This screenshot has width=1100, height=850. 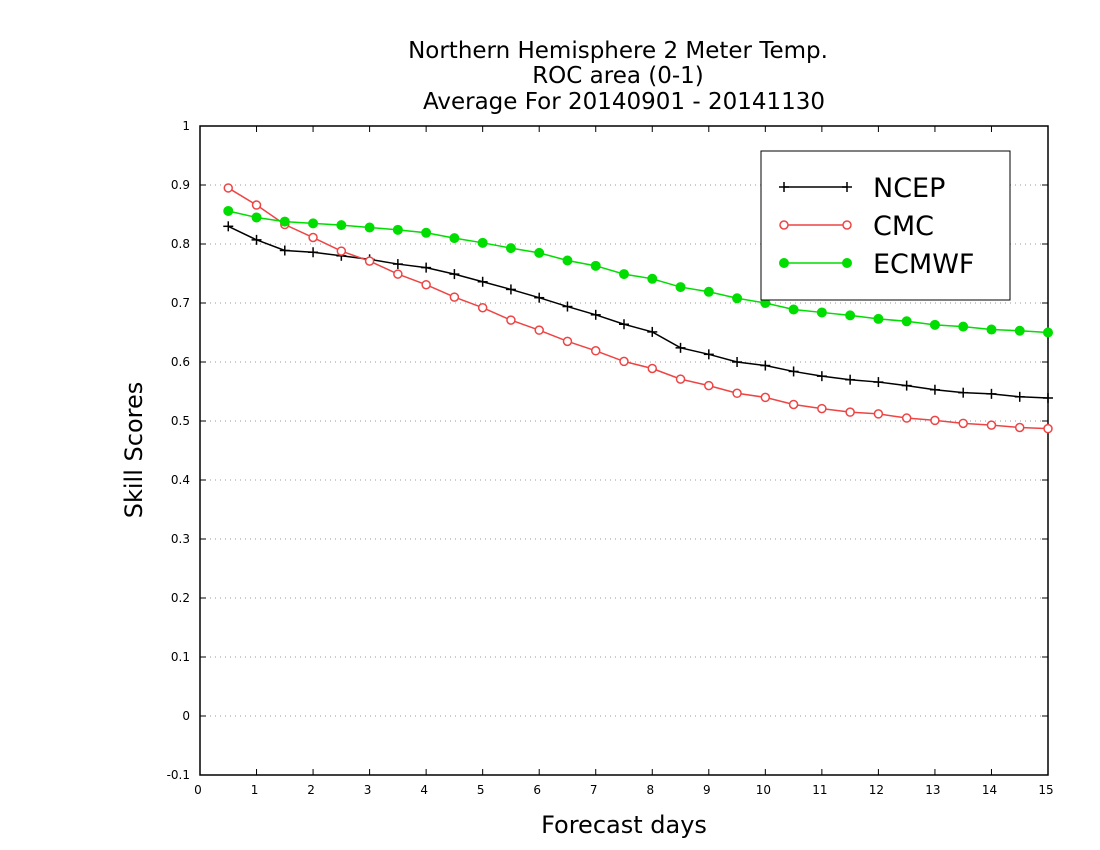 What do you see at coordinates (763, 790) in the screenshot?
I see `x-tick-label: 10` at bounding box center [763, 790].